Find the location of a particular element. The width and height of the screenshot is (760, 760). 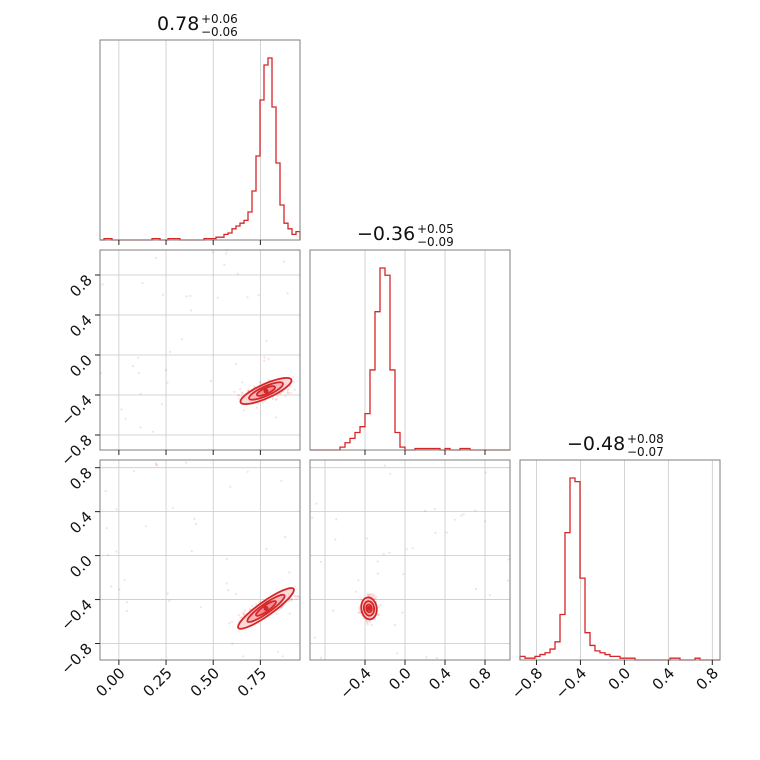

scatter-panel-param1-vs-param2: −0.8−0.4 0.0 0.4 0.8 is located at coordinates (179, 359).